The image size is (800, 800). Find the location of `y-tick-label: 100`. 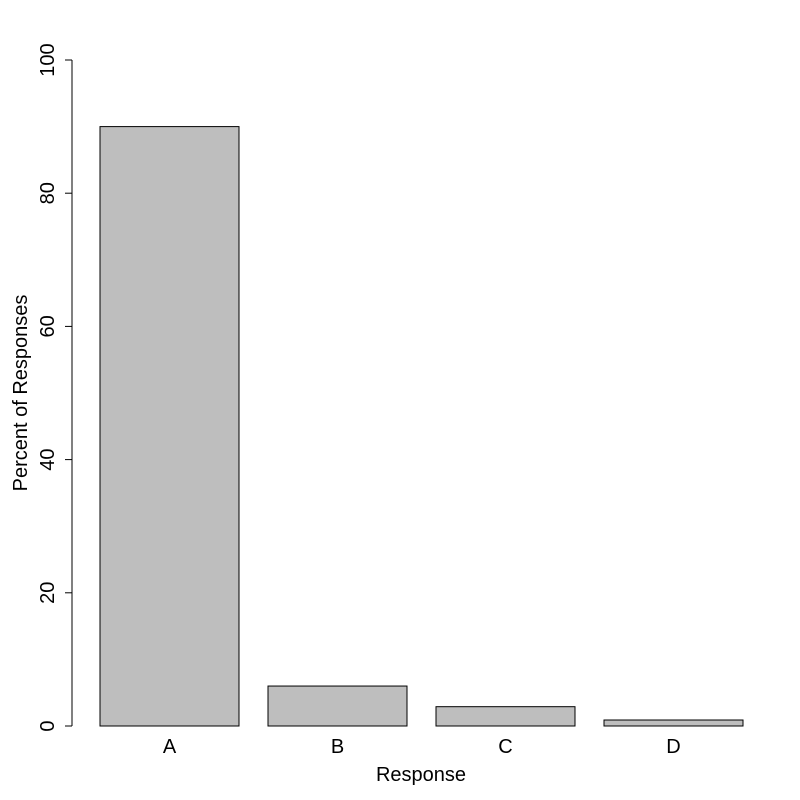

y-tick-label: 100 is located at coordinates (48, 59).